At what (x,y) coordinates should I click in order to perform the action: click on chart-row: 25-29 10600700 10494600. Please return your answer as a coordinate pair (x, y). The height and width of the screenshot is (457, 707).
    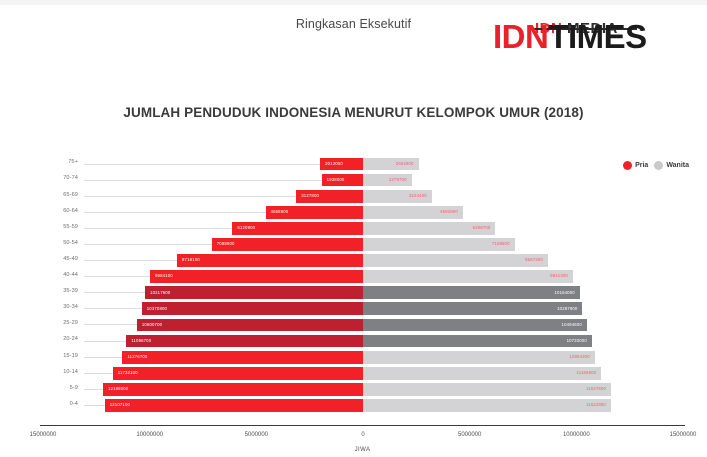
    Looking at the image, I should click on (353, 325).